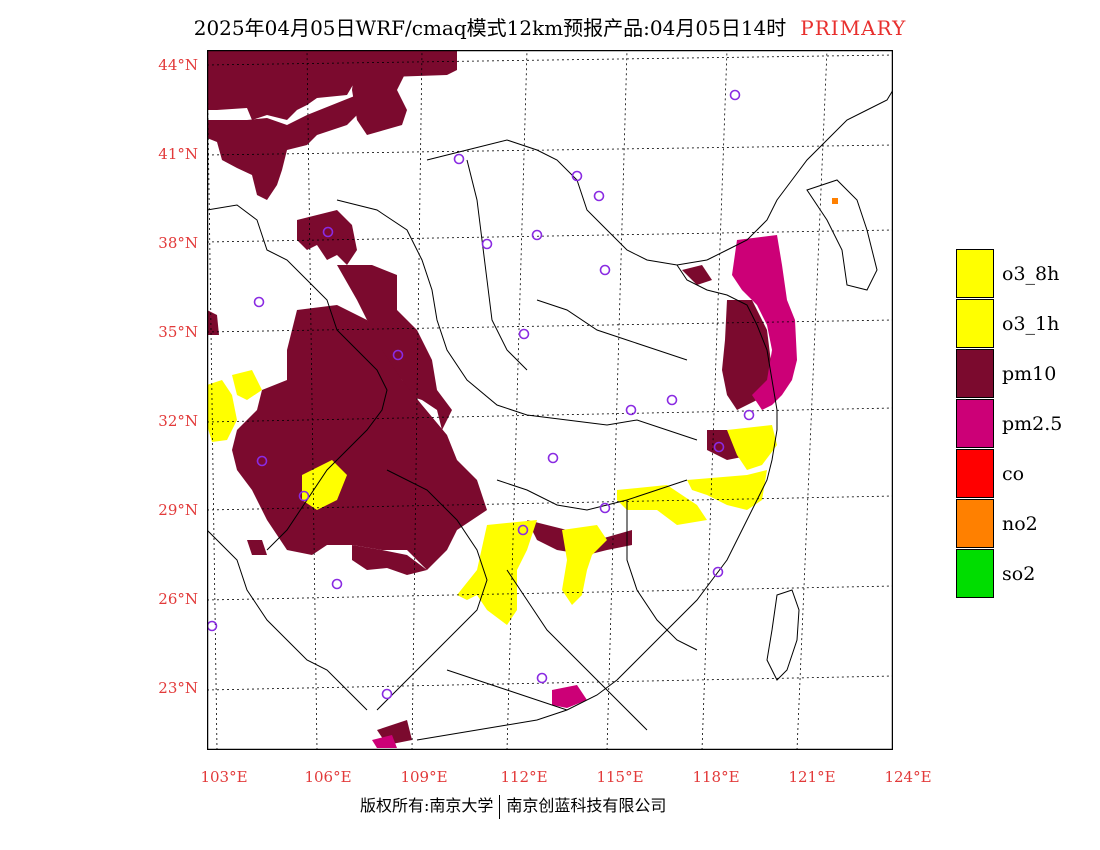  I want to click on lat-tick-label: 38°N, so click(178, 243).